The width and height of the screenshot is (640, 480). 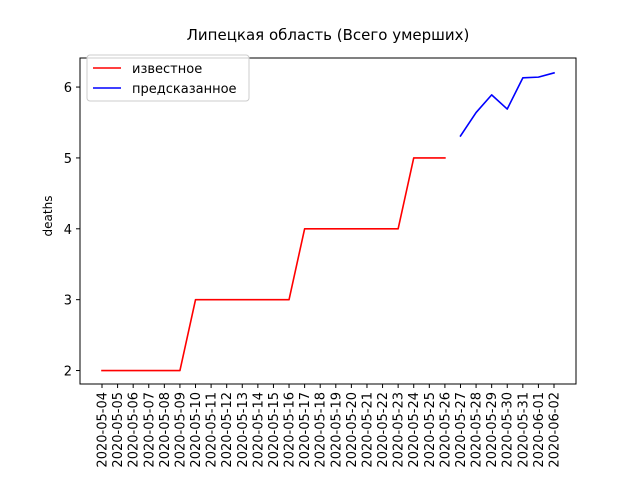 I want to click on x-tick-label: 2020-05-21, so click(x=367, y=430).